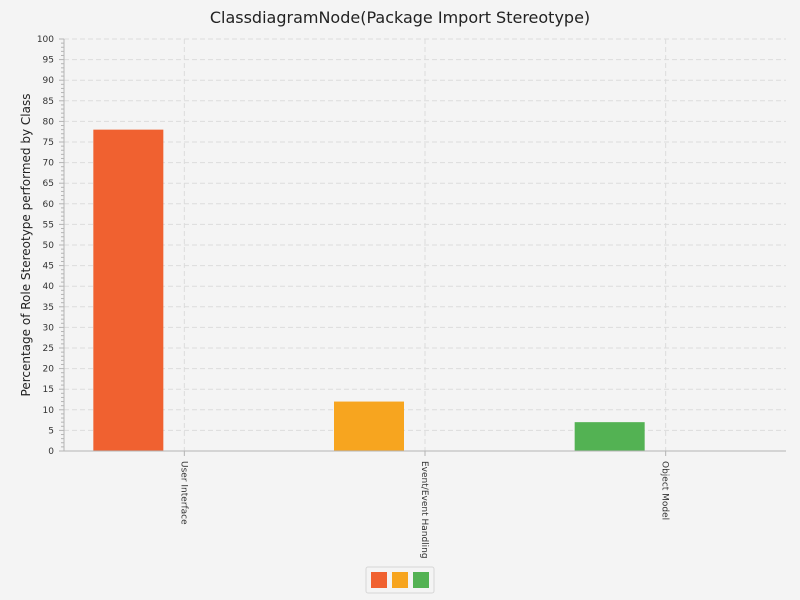 The width and height of the screenshot is (800, 600). Describe the element at coordinates (49, 370) in the screenshot. I see `y-tick-label: 20` at that location.